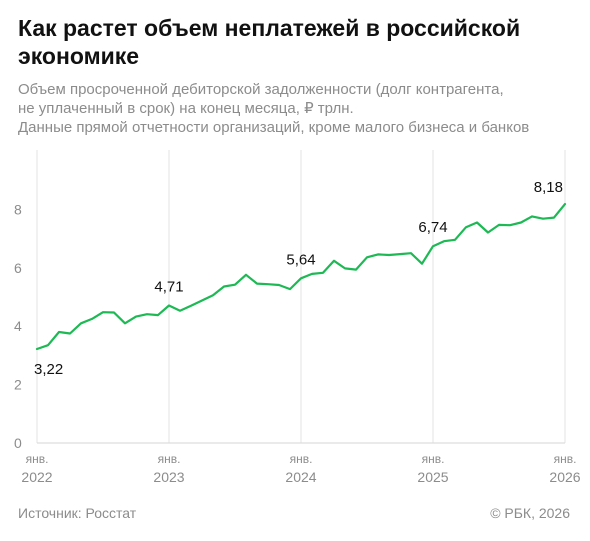  Describe the element at coordinates (168, 286) in the screenshot. I see `data-label: 4,71` at that location.